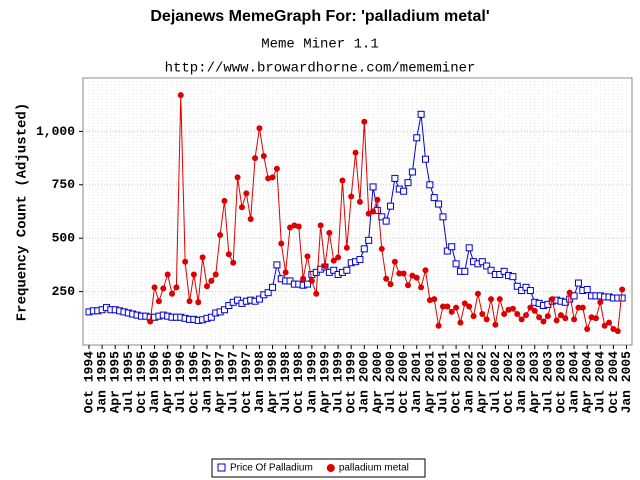  I want to click on x-tick-label: Oct 2002, so click(508, 382).